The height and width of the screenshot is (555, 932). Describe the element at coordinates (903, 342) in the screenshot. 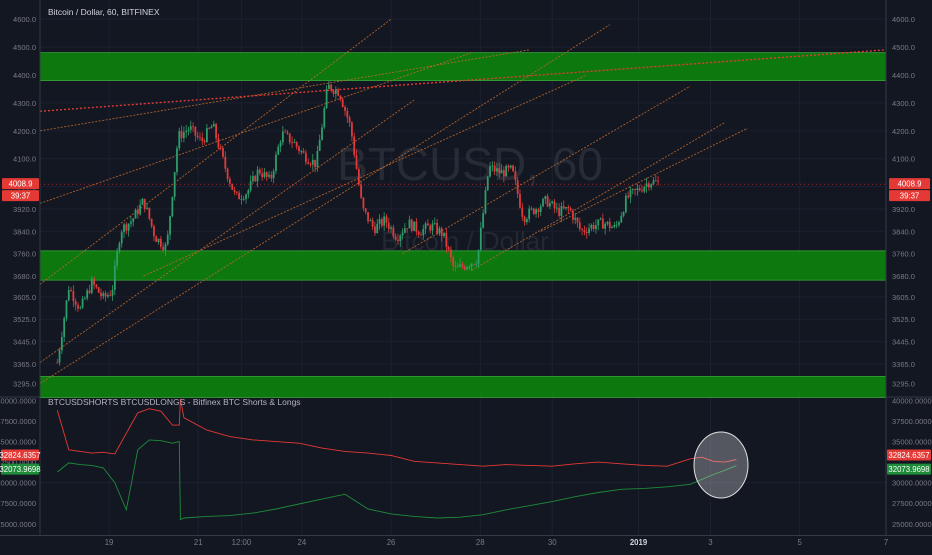

I see `price-axis-label-right: 3445.0` at that location.